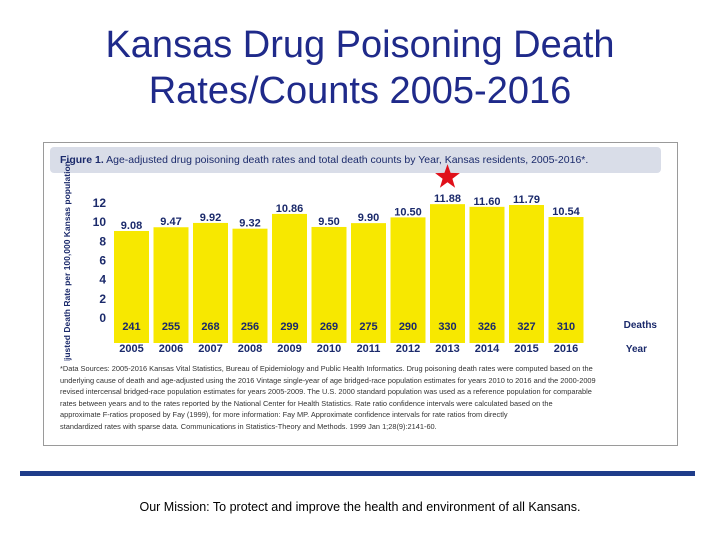  I want to click on y-tick-label: 4, so click(102, 280).